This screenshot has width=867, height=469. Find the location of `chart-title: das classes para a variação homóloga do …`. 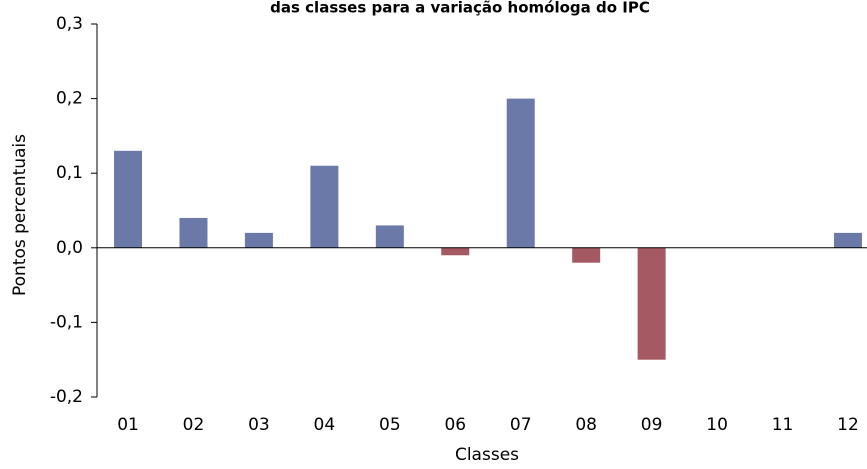

chart-title: das classes para a variação homóloga do … is located at coordinates (460, 8).